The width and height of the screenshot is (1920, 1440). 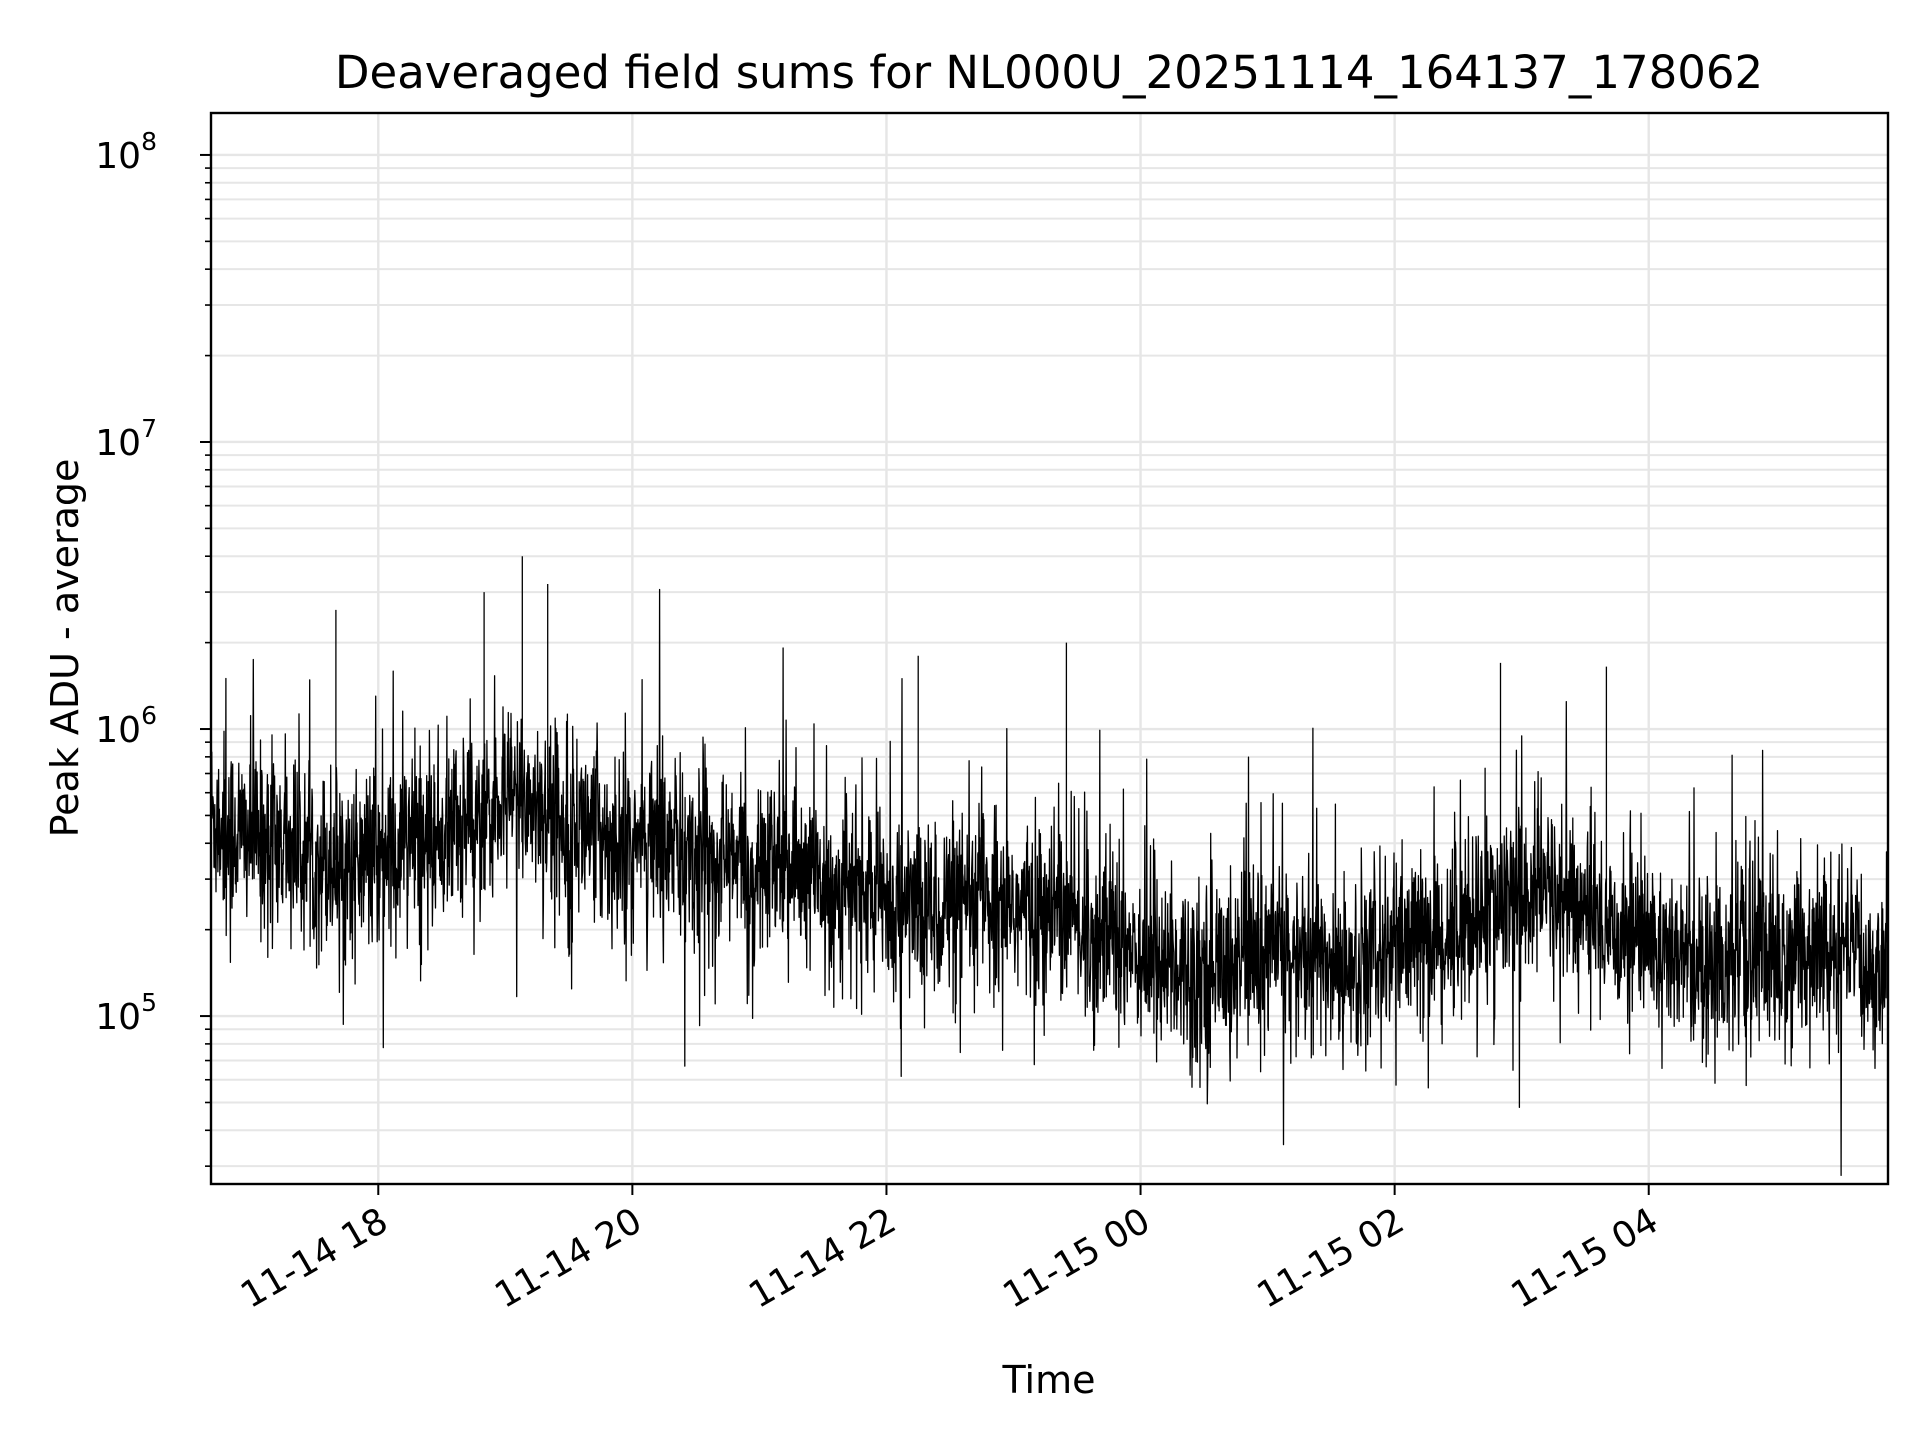 I want to click on y-tick-label: 10⁵, so click(x=126, y=1013).